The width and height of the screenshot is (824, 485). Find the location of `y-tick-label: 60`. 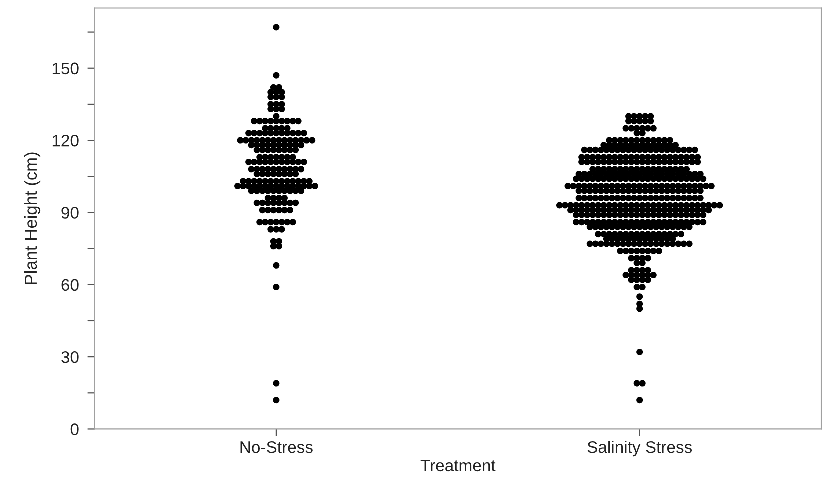

y-tick-label: 60 is located at coordinates (70, 285).